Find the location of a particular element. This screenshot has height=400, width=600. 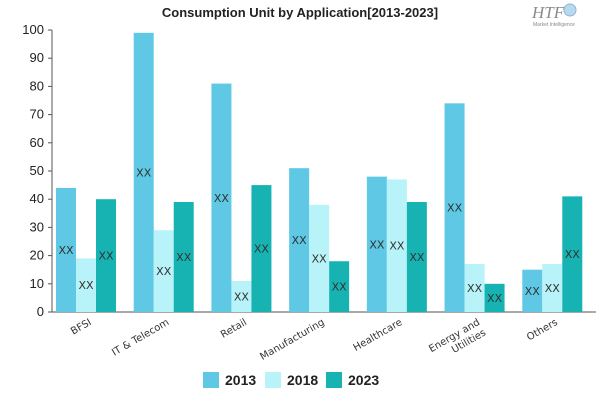

y-tick-label: 90 is located at coordinates (37, 57).